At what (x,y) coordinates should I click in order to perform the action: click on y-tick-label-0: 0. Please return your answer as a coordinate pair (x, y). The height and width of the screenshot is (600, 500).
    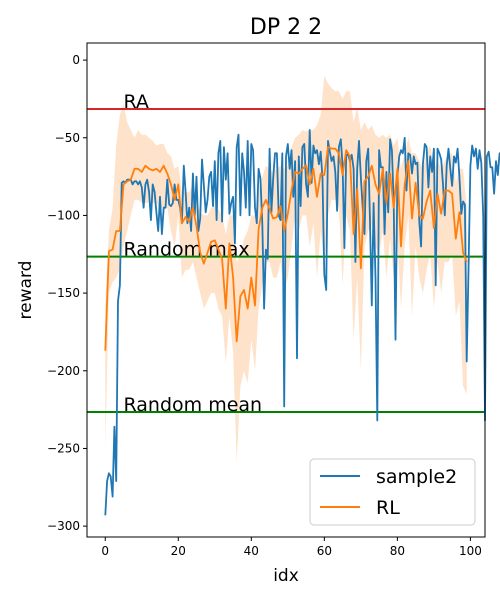
    Looking at the image, I should click on (76, 60).